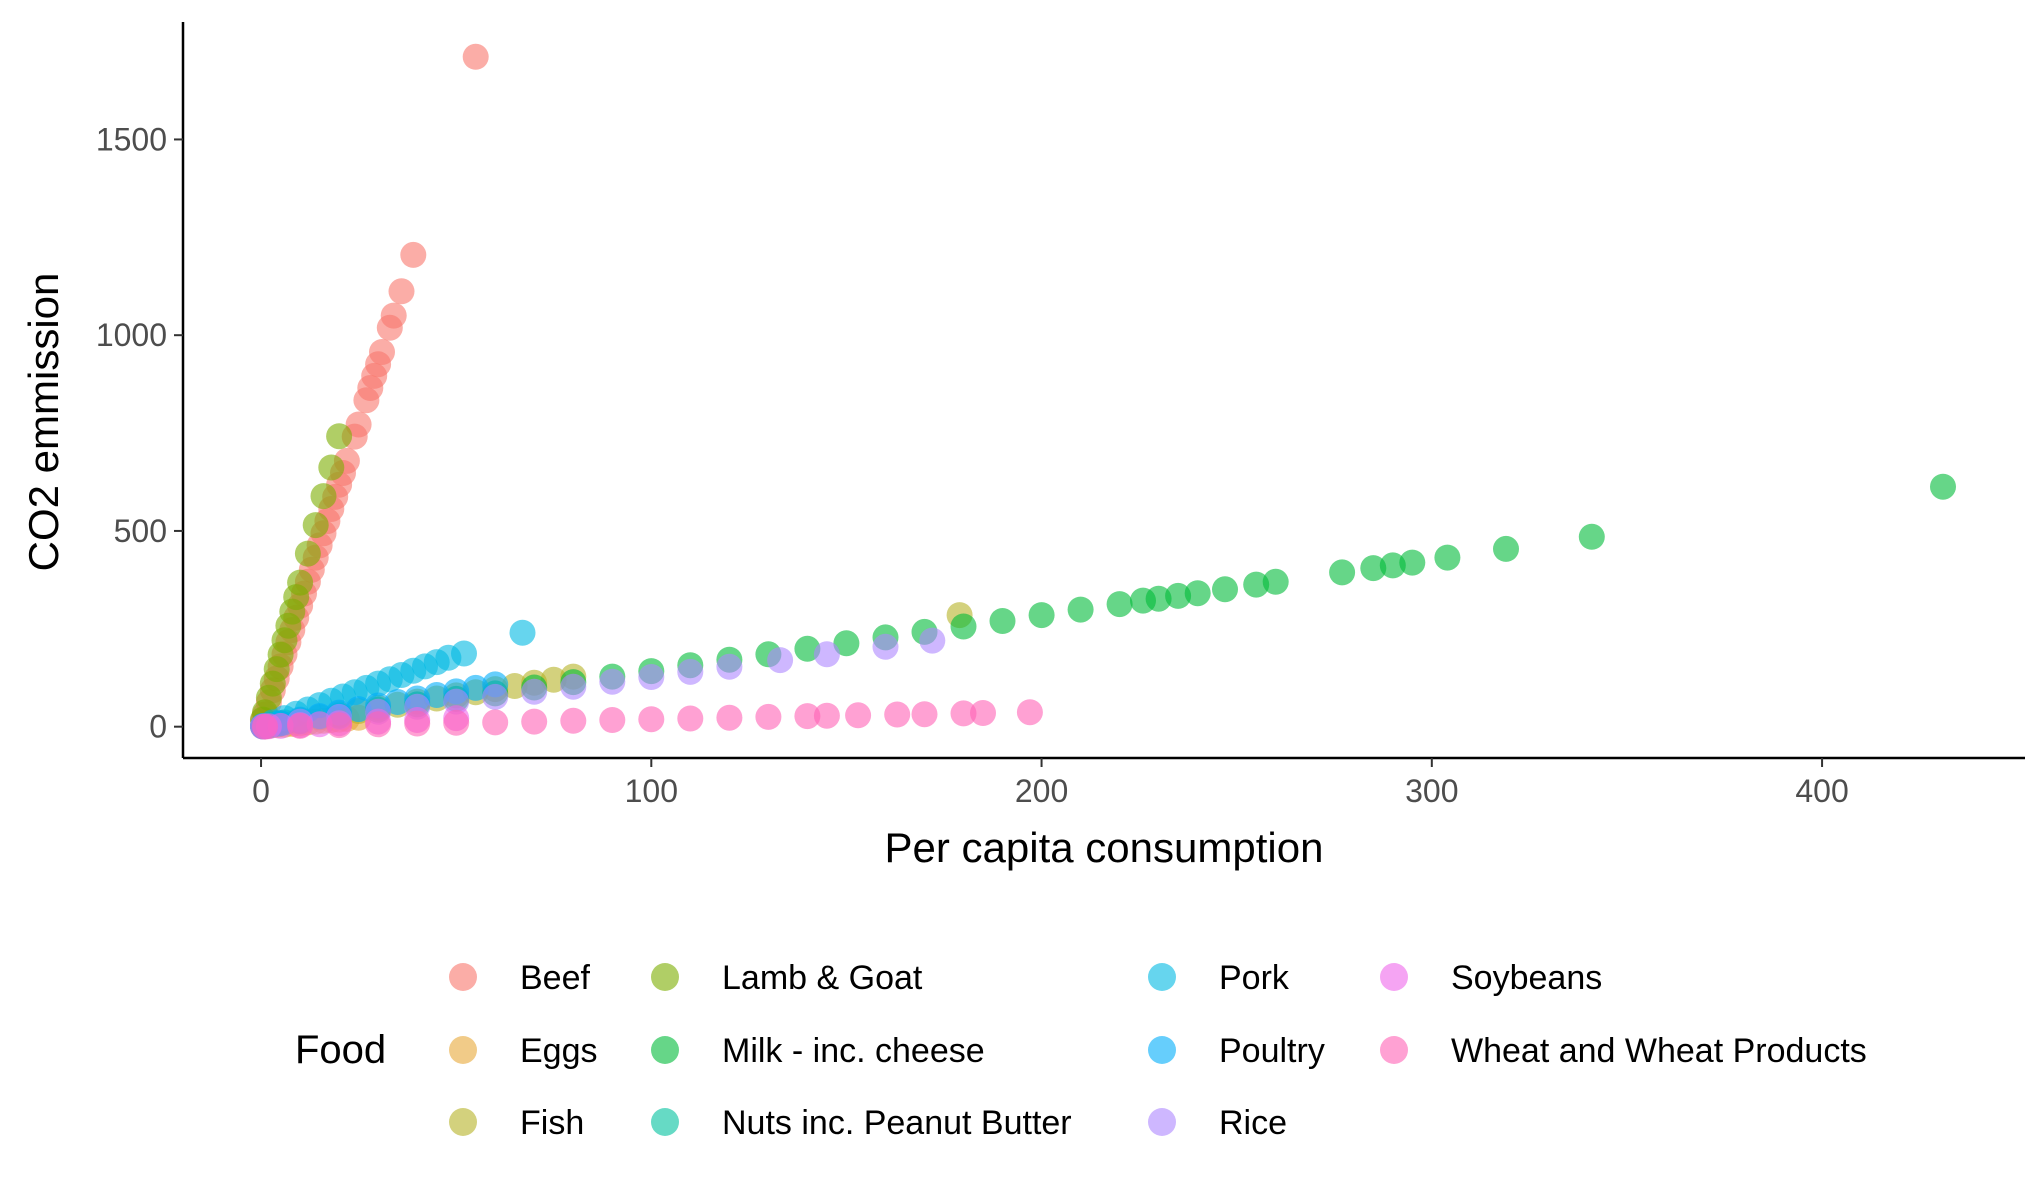  Describe the element at coordinates (140, 531) in the screenshot. I see `y-tick-label: 500` at that location.